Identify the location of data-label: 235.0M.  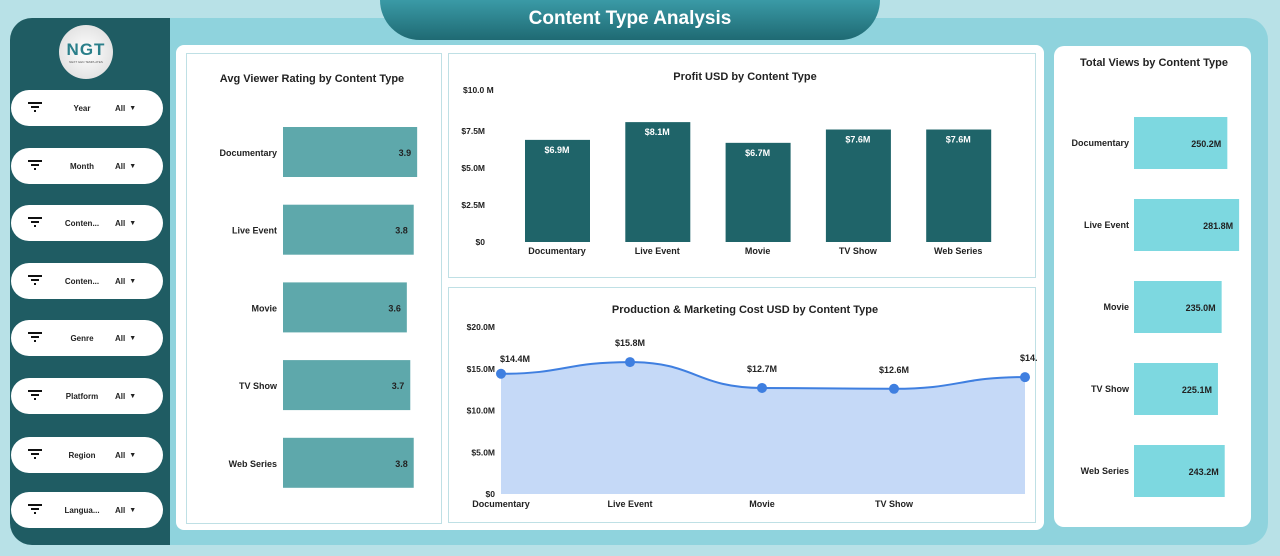
(1201, 308).